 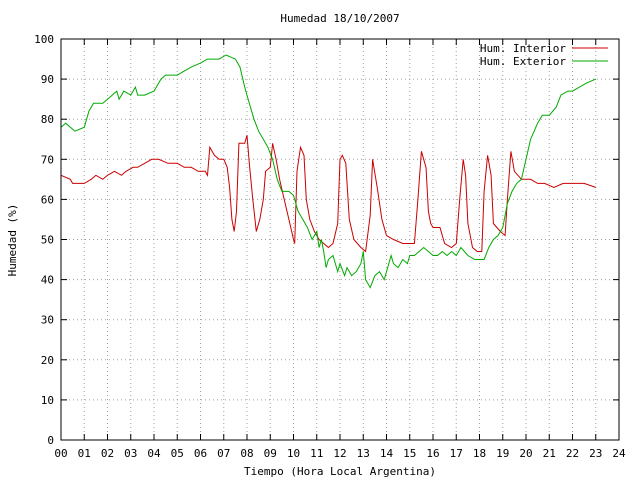 I want to click on x-tick-label: 01, so click(x=84, y=453).